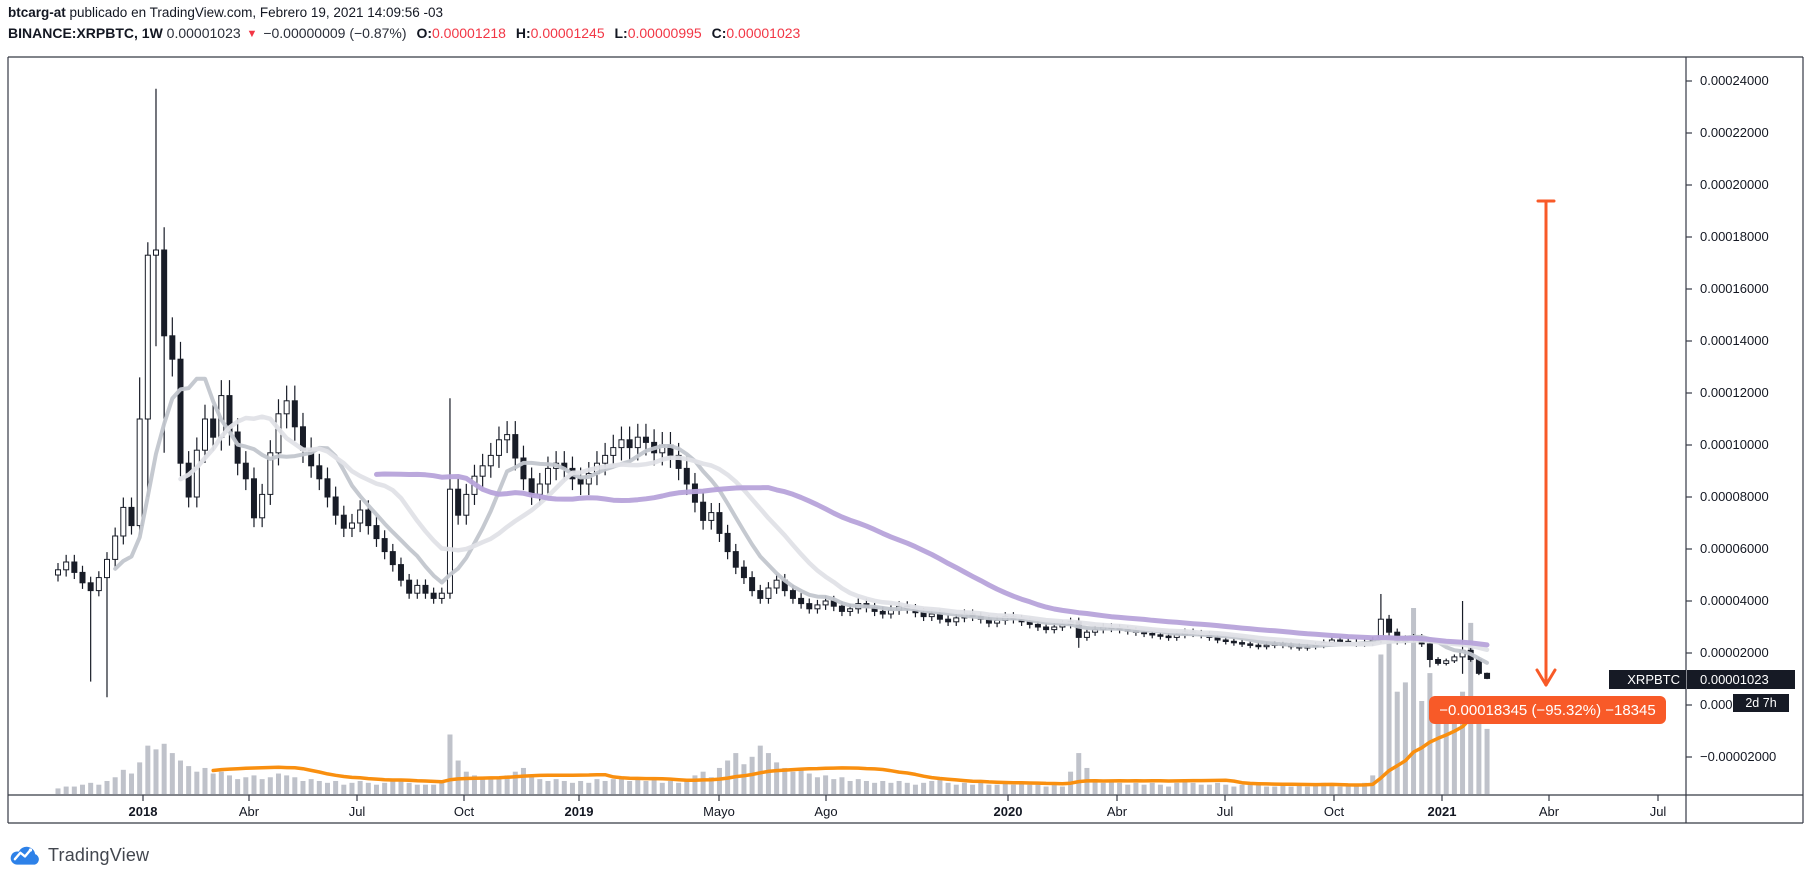  What do you see at coordinates (1008, 811) in the screenshot?
I see `time-tick-label: 2020` at bounding box center [1008, 811].